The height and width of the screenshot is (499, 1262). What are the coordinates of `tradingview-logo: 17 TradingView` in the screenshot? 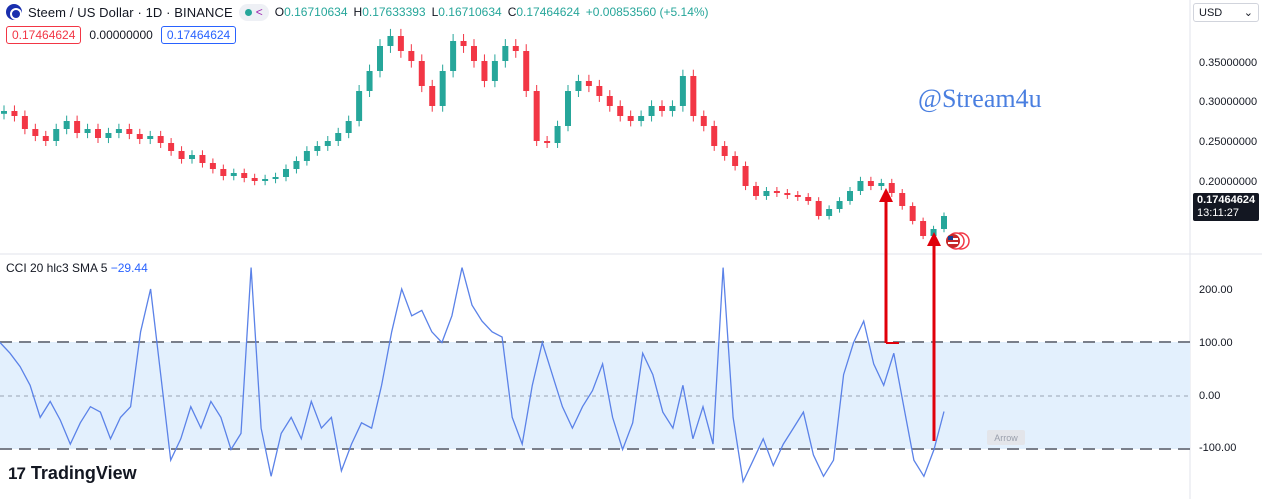 It's located at (72, 473).